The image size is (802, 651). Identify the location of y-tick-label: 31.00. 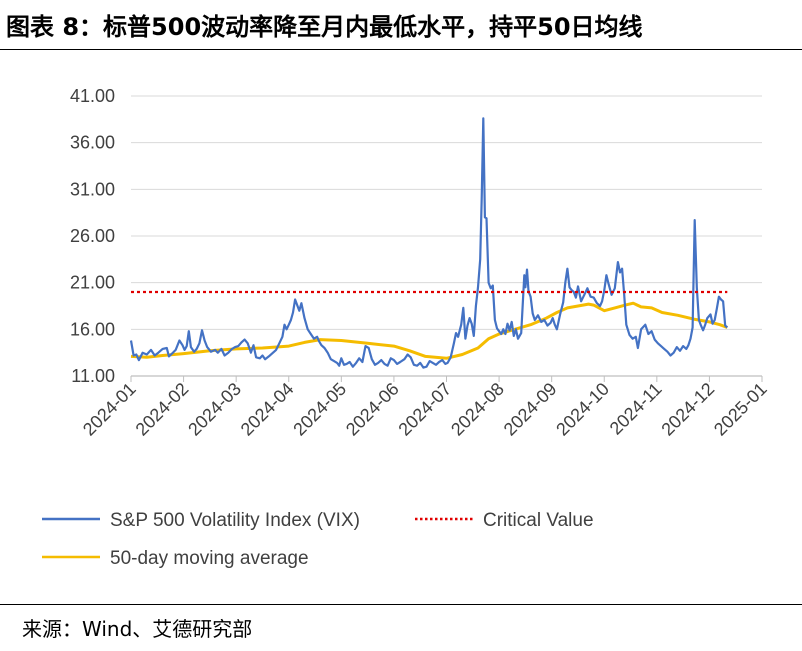
(92, 189).